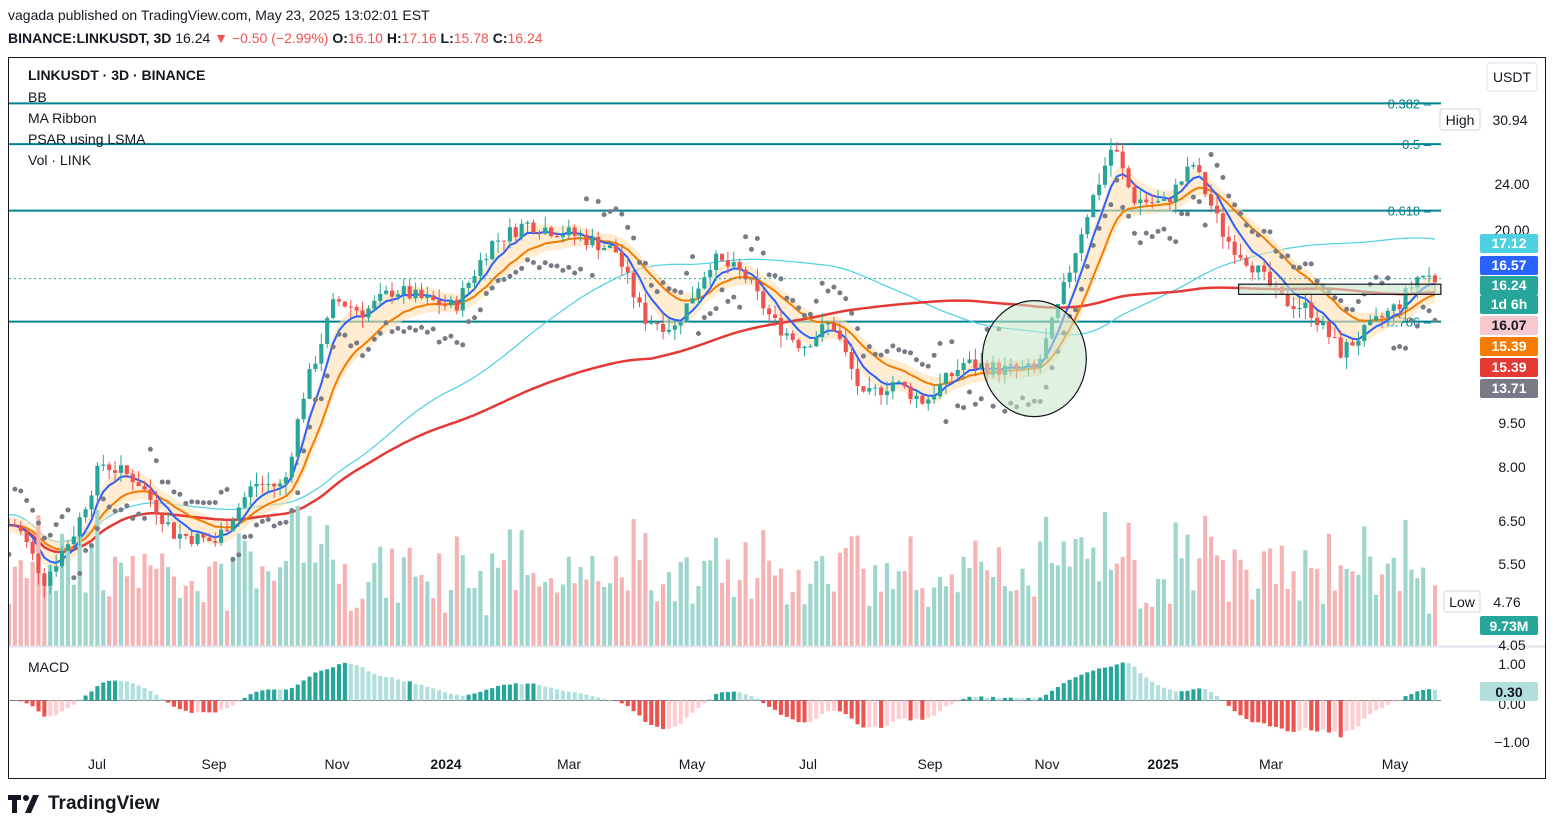 The height and width of the screenshot is (827, 1555). Describe the element at coordinates (87, 139) in the screenshot. I see `legend-psar: PSAR using LSMA` at that location.